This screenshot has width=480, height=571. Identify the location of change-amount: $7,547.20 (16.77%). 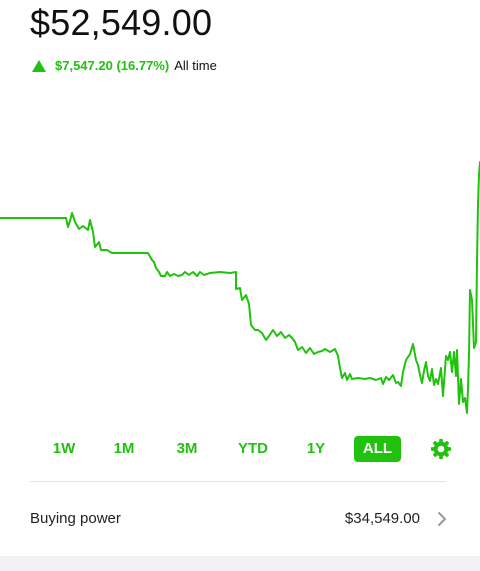
(112, 65).